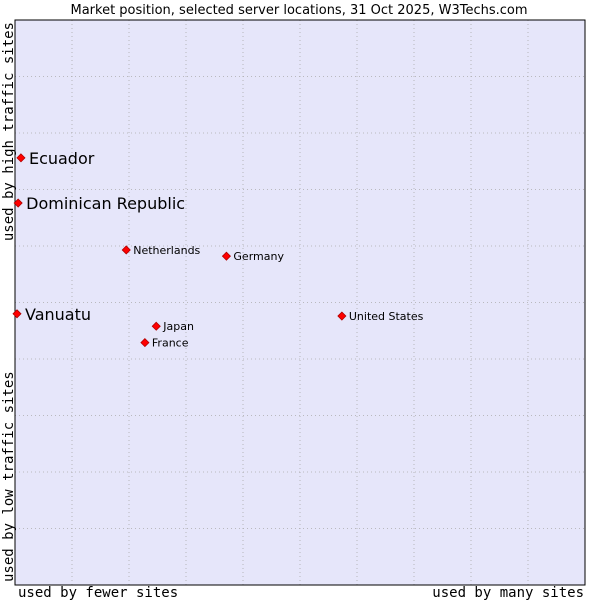 Image resolution: width=600 pixels, height=600 pixels. I want to click on point-marker-netherlands, so click(126, 250).